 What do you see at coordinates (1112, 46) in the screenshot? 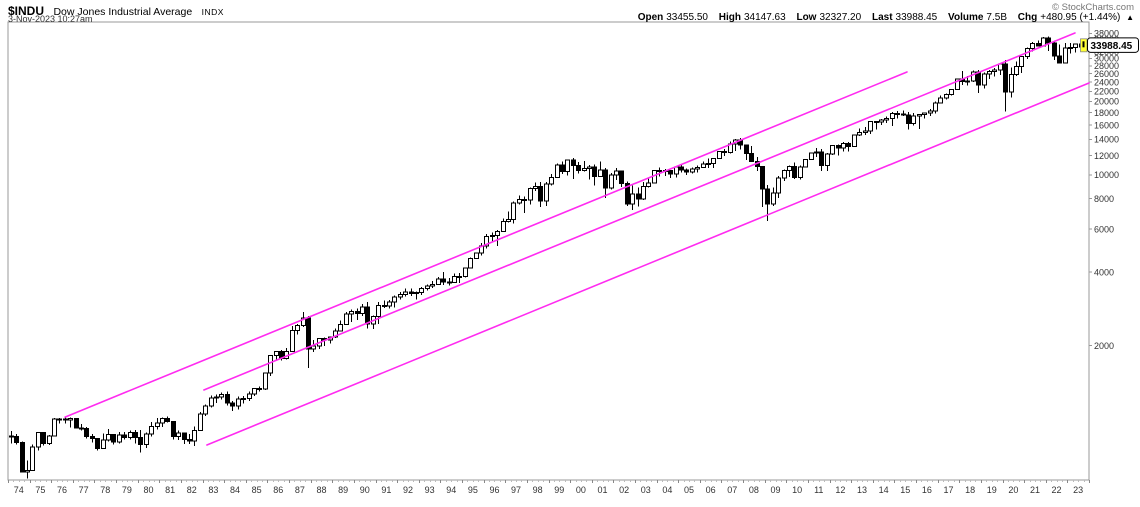
I see `last-price-label: 33988.45` at bounding box center [1112, 46].